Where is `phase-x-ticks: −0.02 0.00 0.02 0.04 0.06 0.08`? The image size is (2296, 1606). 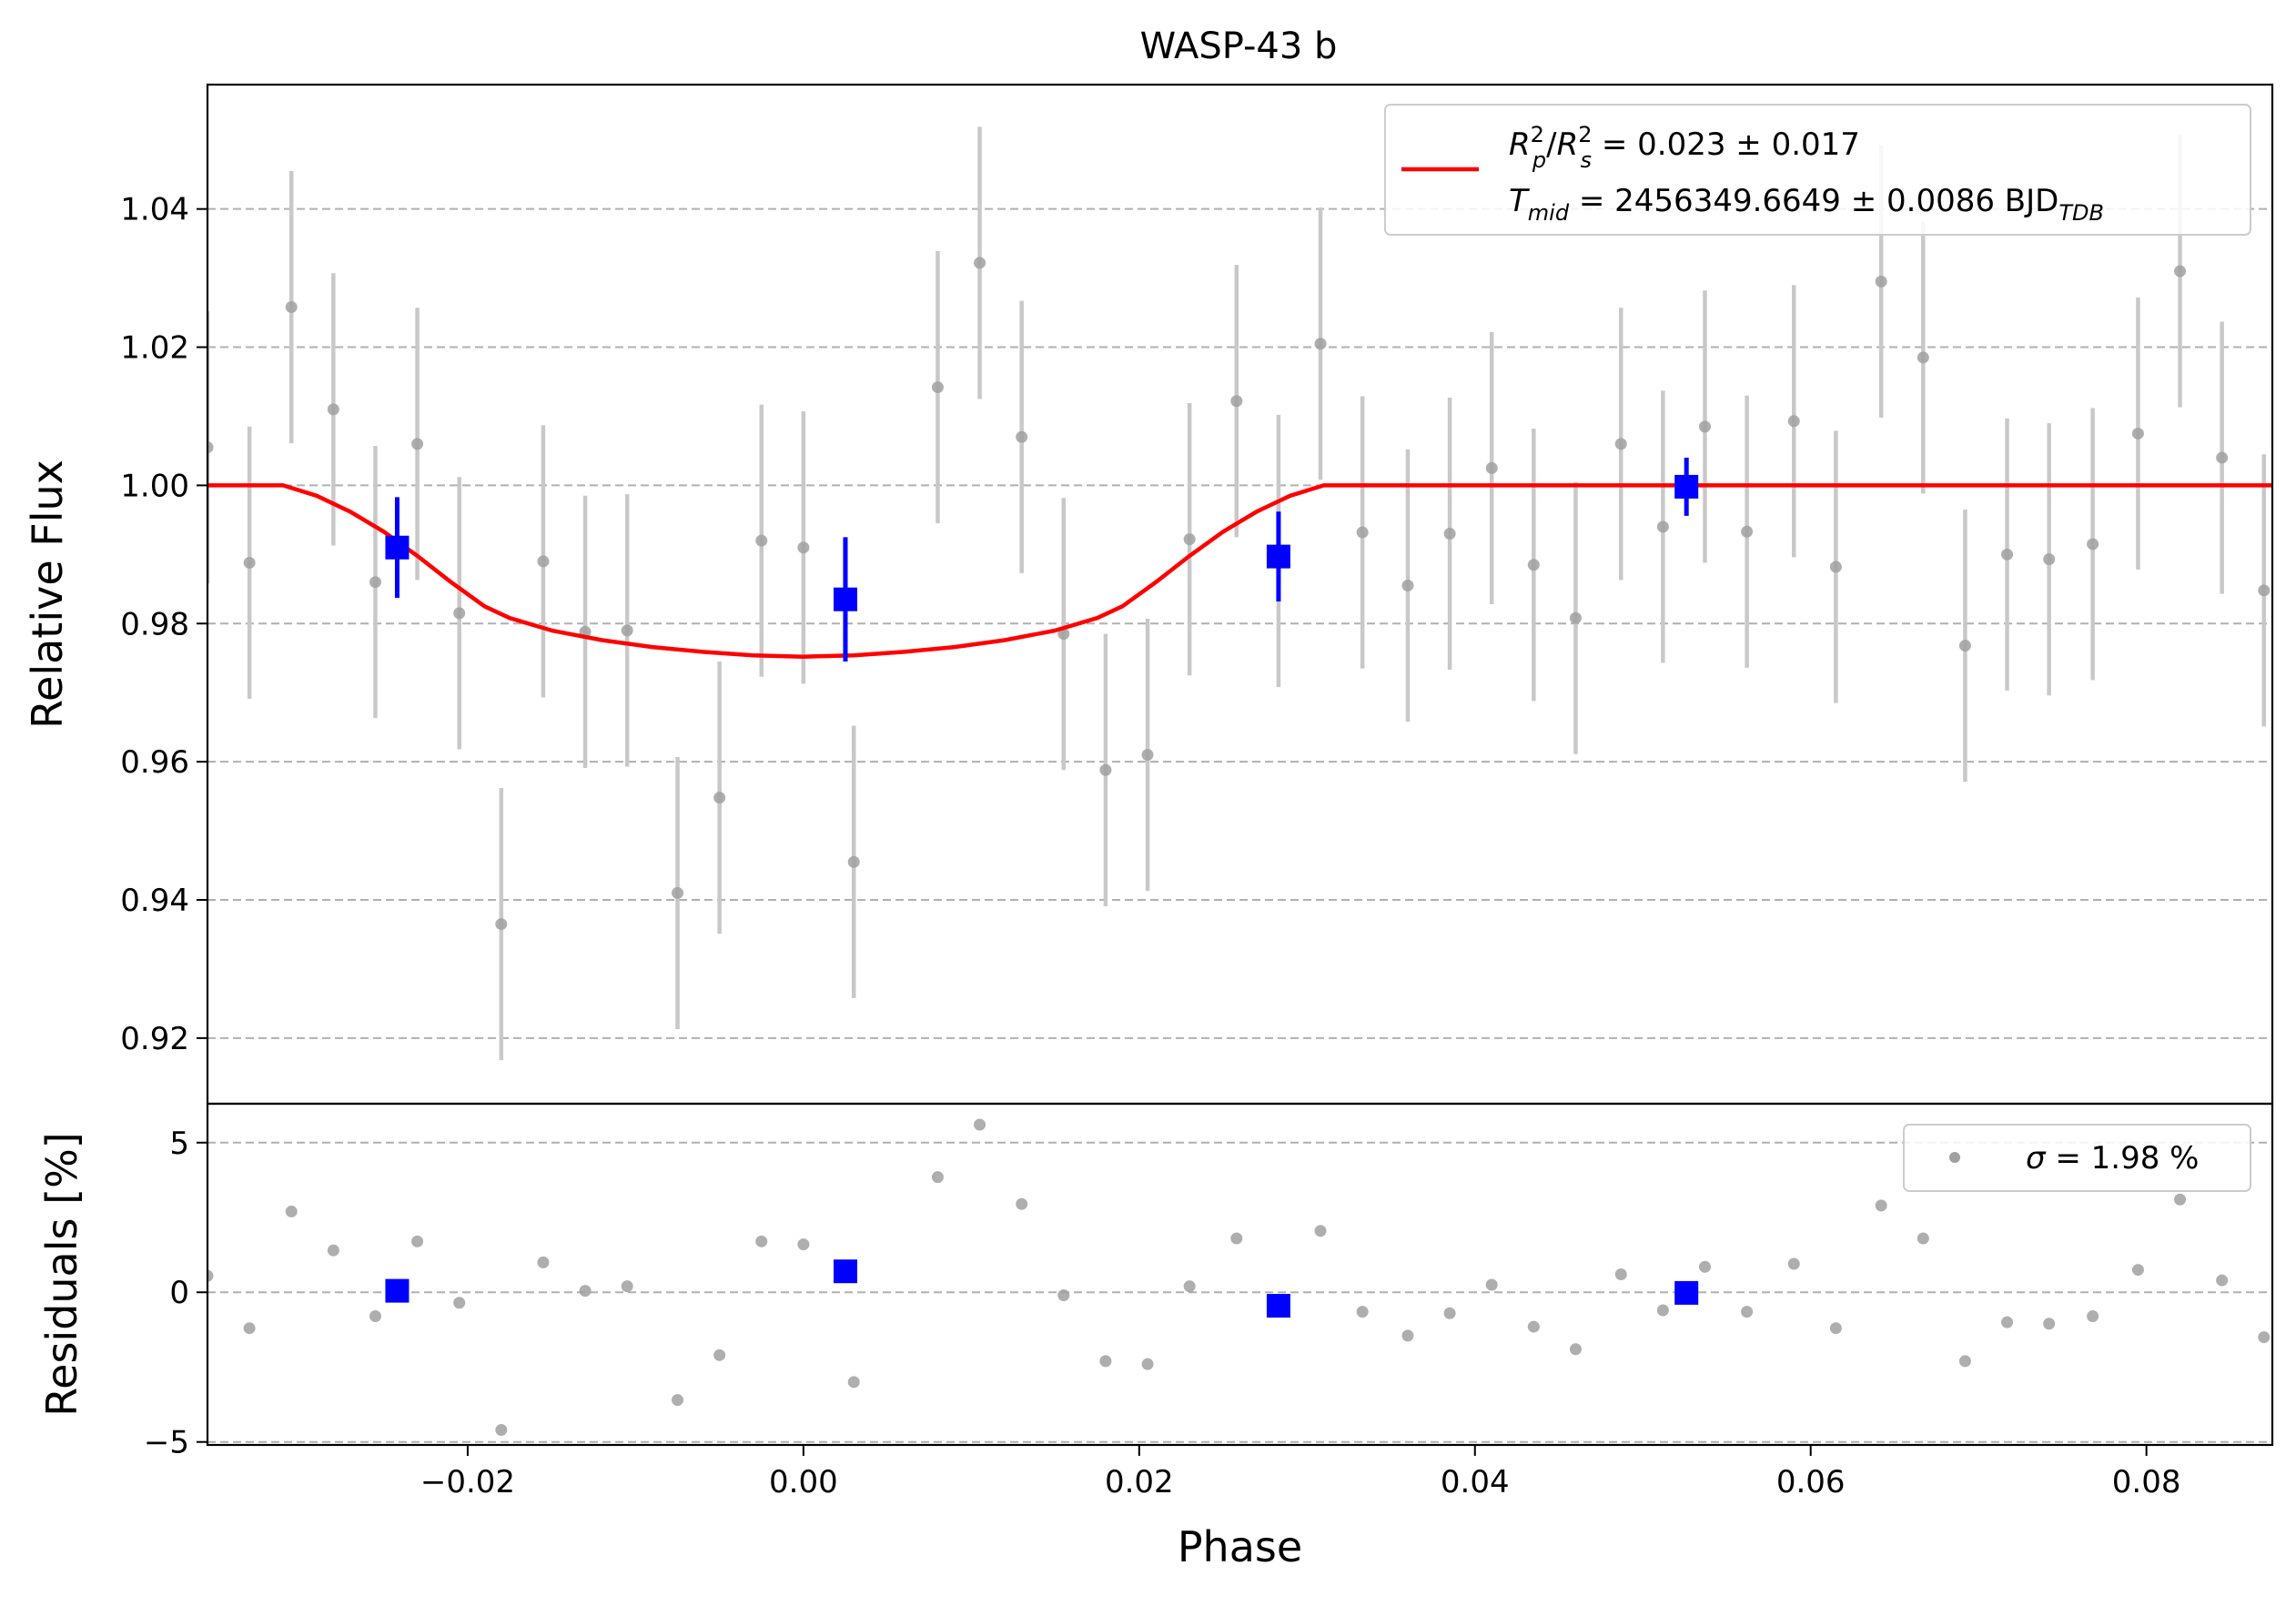
phase-x-ticks: −0.02 0.00 0.02 0.04 0.06 0.08 is located at coordinates (1300, 1472).